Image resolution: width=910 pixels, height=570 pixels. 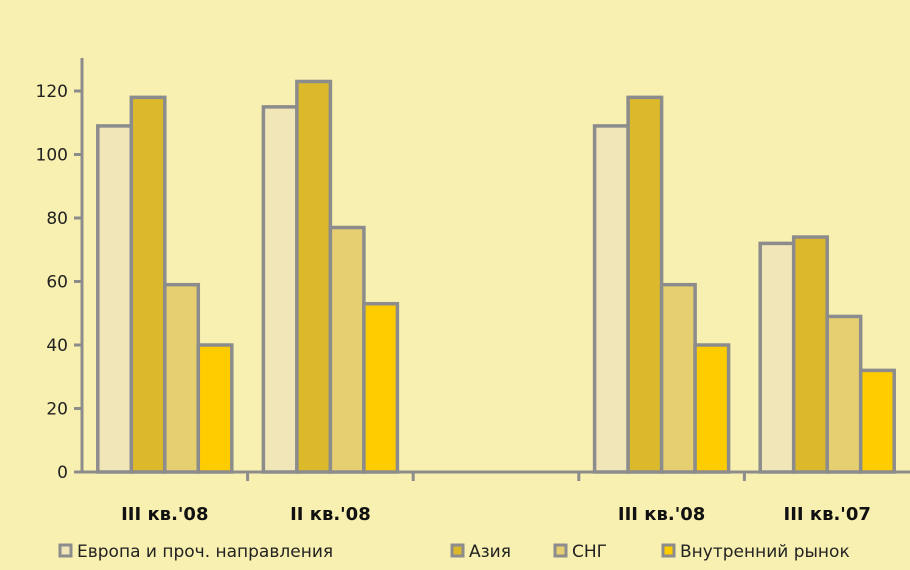 What do you see at coordinates (589, 552) in the screenshot?
I see `legend-label: СНГ` at bounding box center [589, 552].